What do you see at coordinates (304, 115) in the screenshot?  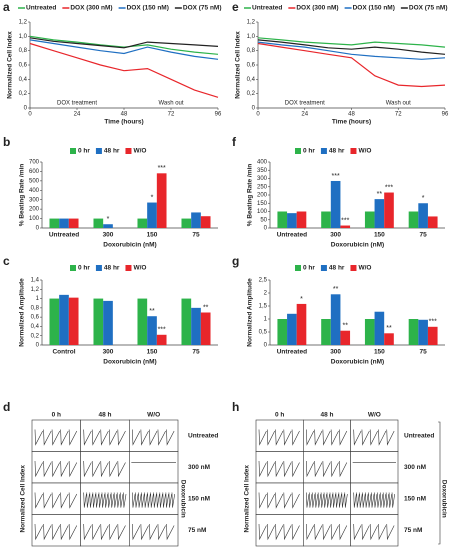 I see `x-tick-label: 24` at bounding box center [304, 115].